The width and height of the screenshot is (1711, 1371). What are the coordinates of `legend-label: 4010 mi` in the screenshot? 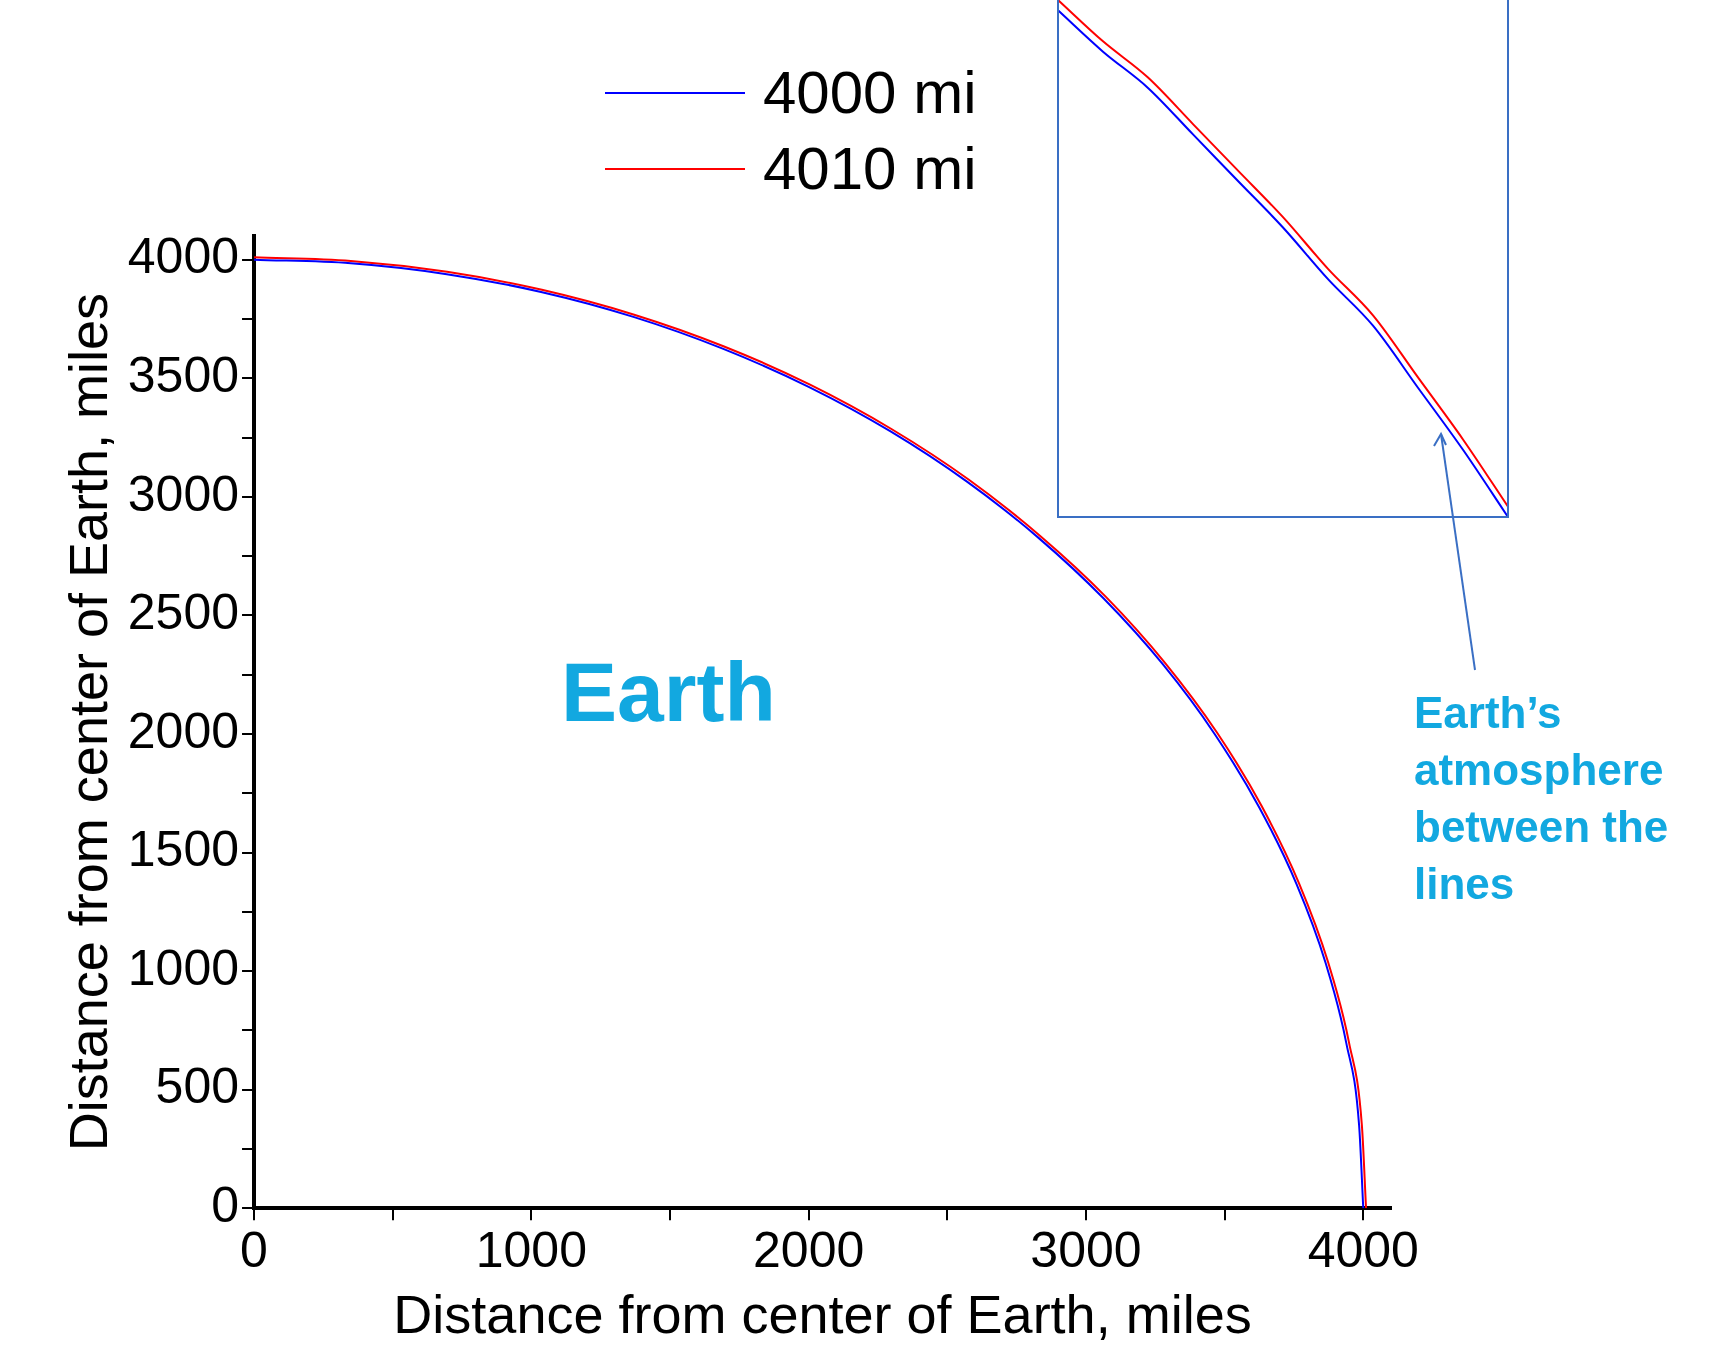 It's located at (870, 169).